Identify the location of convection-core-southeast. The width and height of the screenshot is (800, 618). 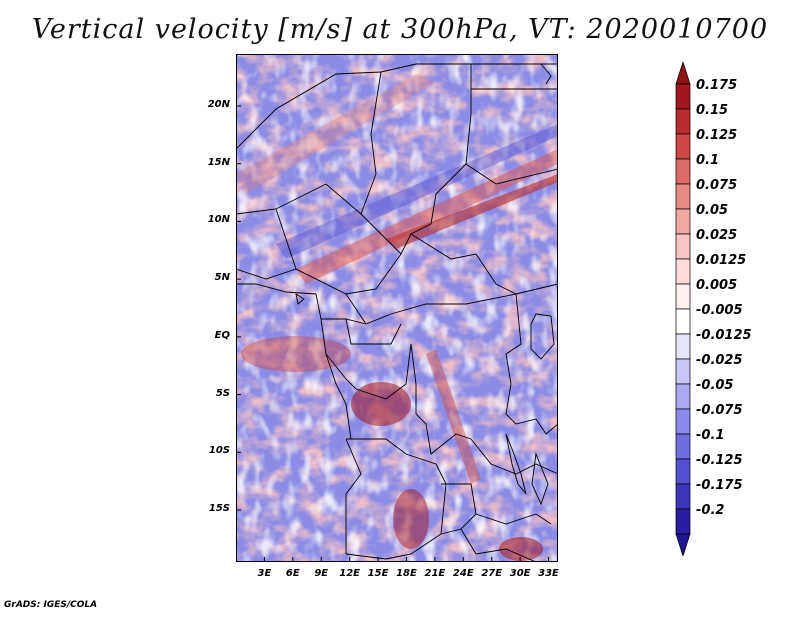
(521, 549).